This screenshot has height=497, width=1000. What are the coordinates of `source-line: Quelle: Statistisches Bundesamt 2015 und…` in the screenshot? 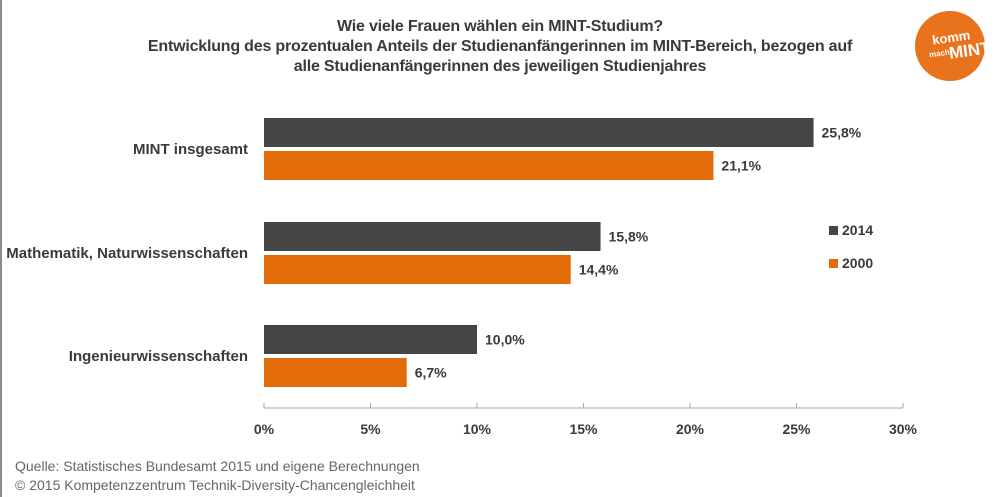 It's located at (217, 466).